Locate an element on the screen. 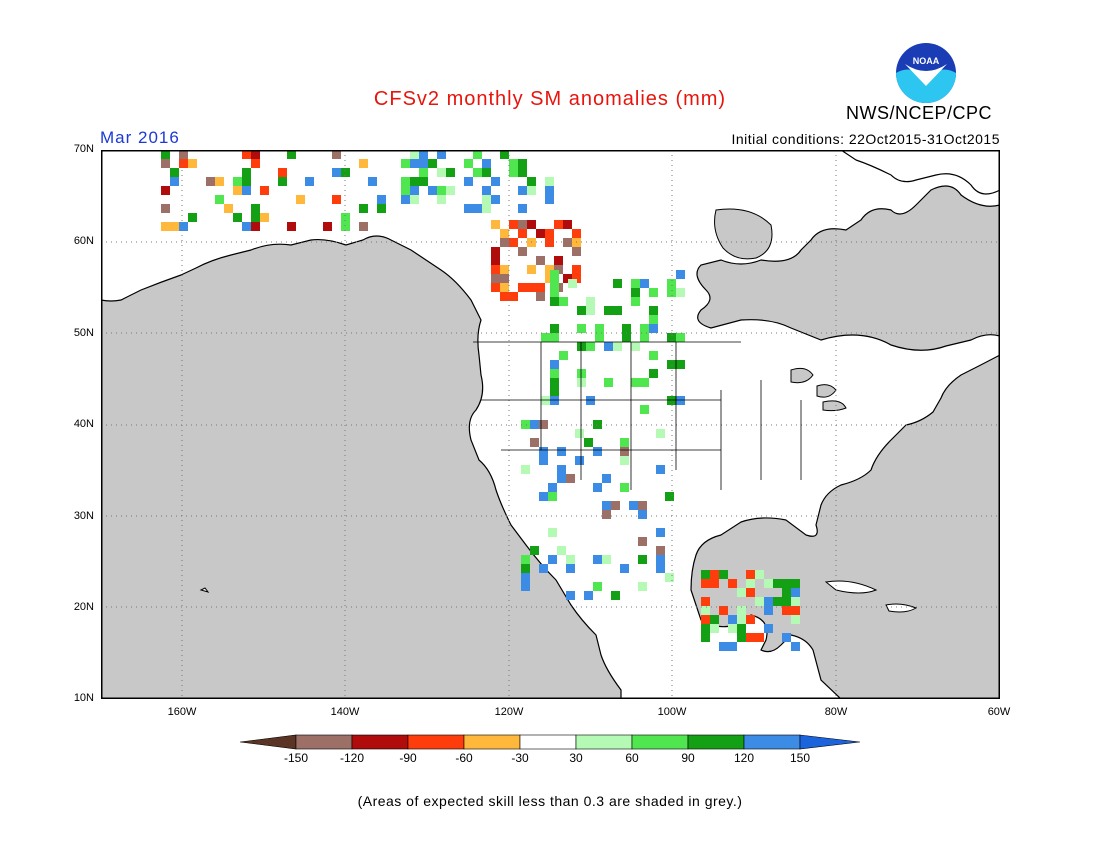 Image resolution: width=1100 pixels, height=850 pixels. legend-label: 150 is located at coordinates (800, 758).